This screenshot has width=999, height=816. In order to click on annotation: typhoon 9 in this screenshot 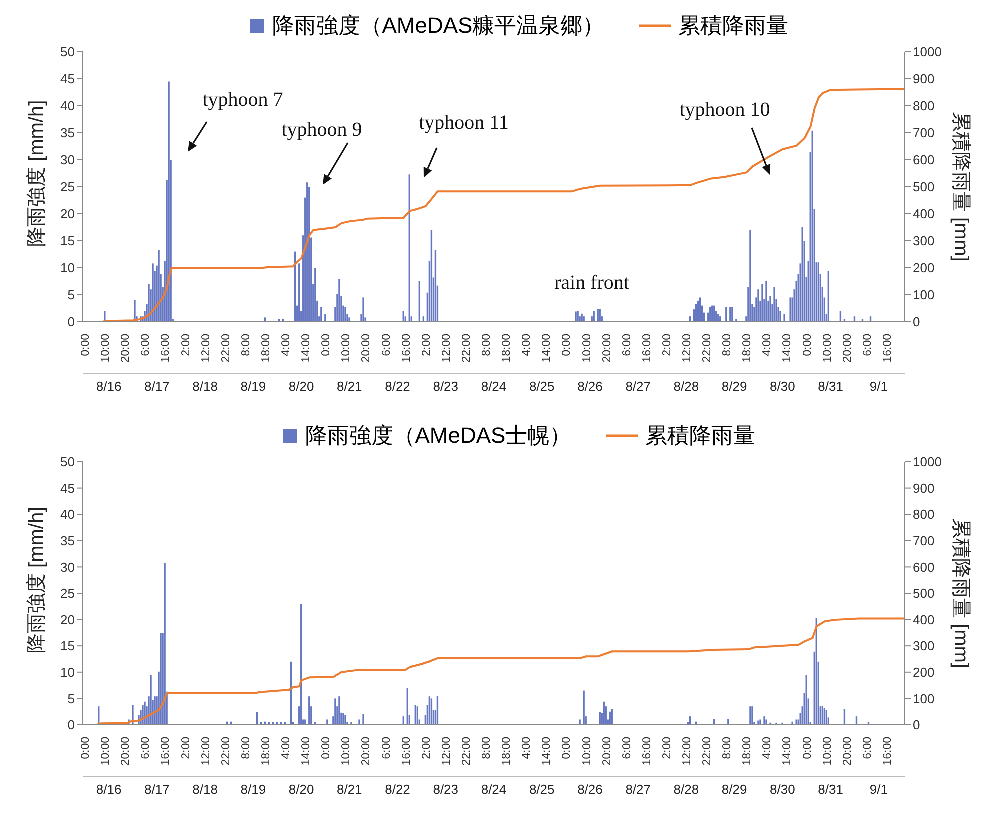, I will do `click(322, 130)`.